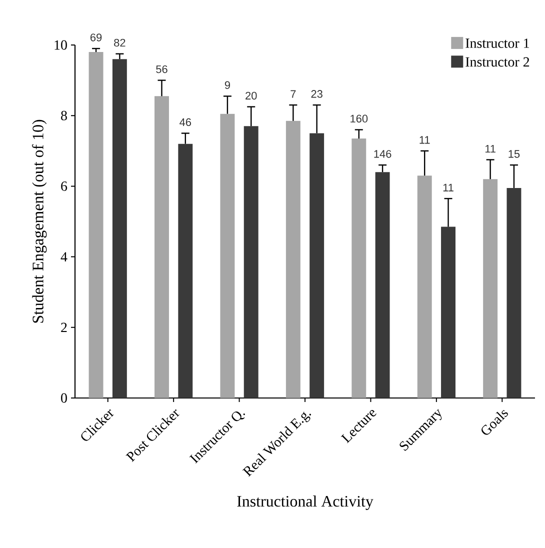 This screenshot has width=545, height=548. Describe the element at coordinates (305, 502) in the screenshot. I see `x-axis-title: Instructional Activity` at that location.